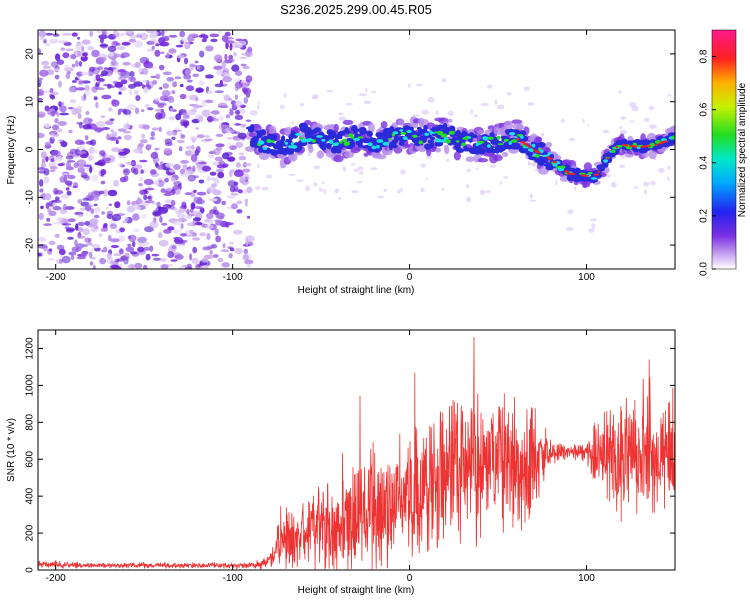  Describe the element at coordinates (586, 578) in the screenshot. I see `snr-x-tick: 100` at that location.